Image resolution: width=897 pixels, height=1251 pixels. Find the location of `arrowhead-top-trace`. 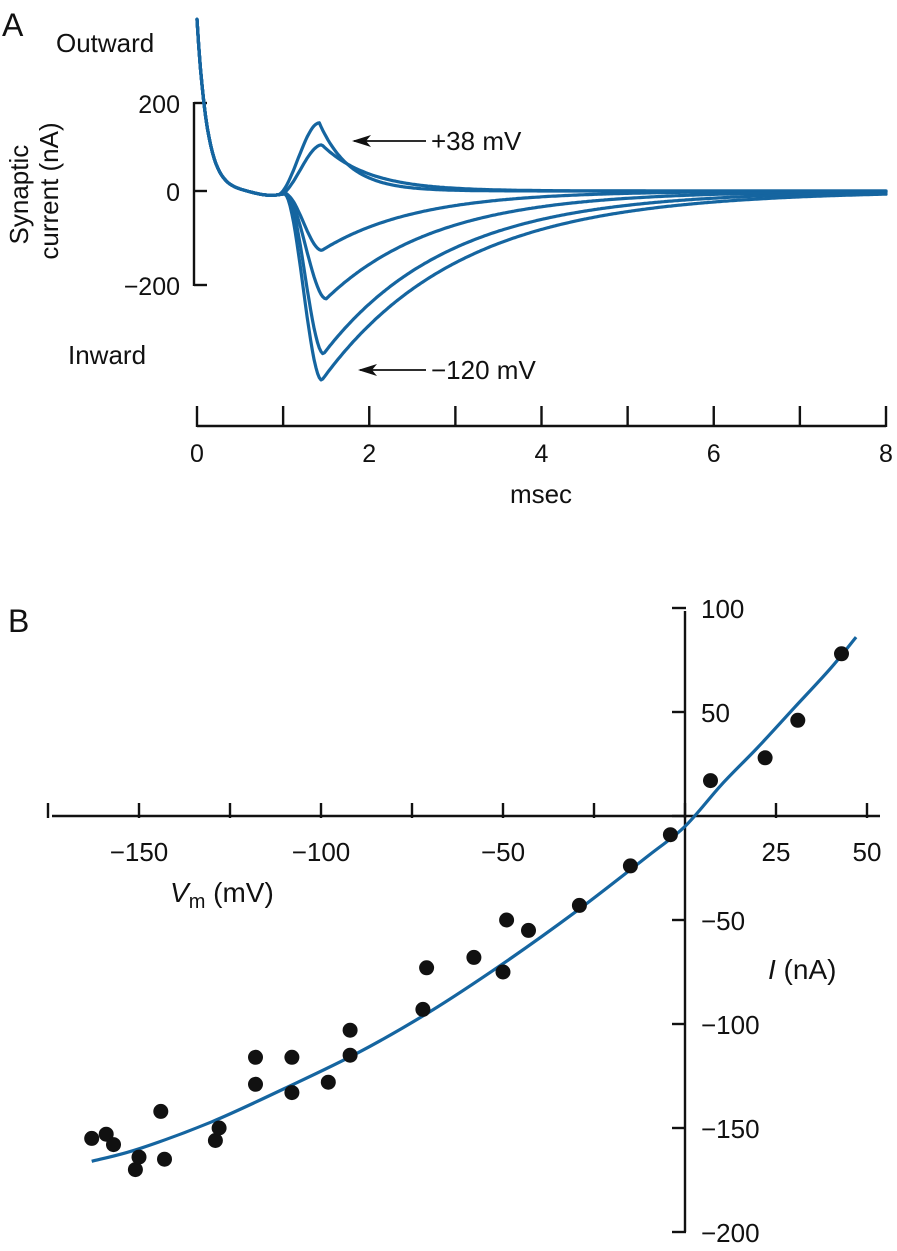

arrowhead-top-trace is located at coordinates (361, 141).